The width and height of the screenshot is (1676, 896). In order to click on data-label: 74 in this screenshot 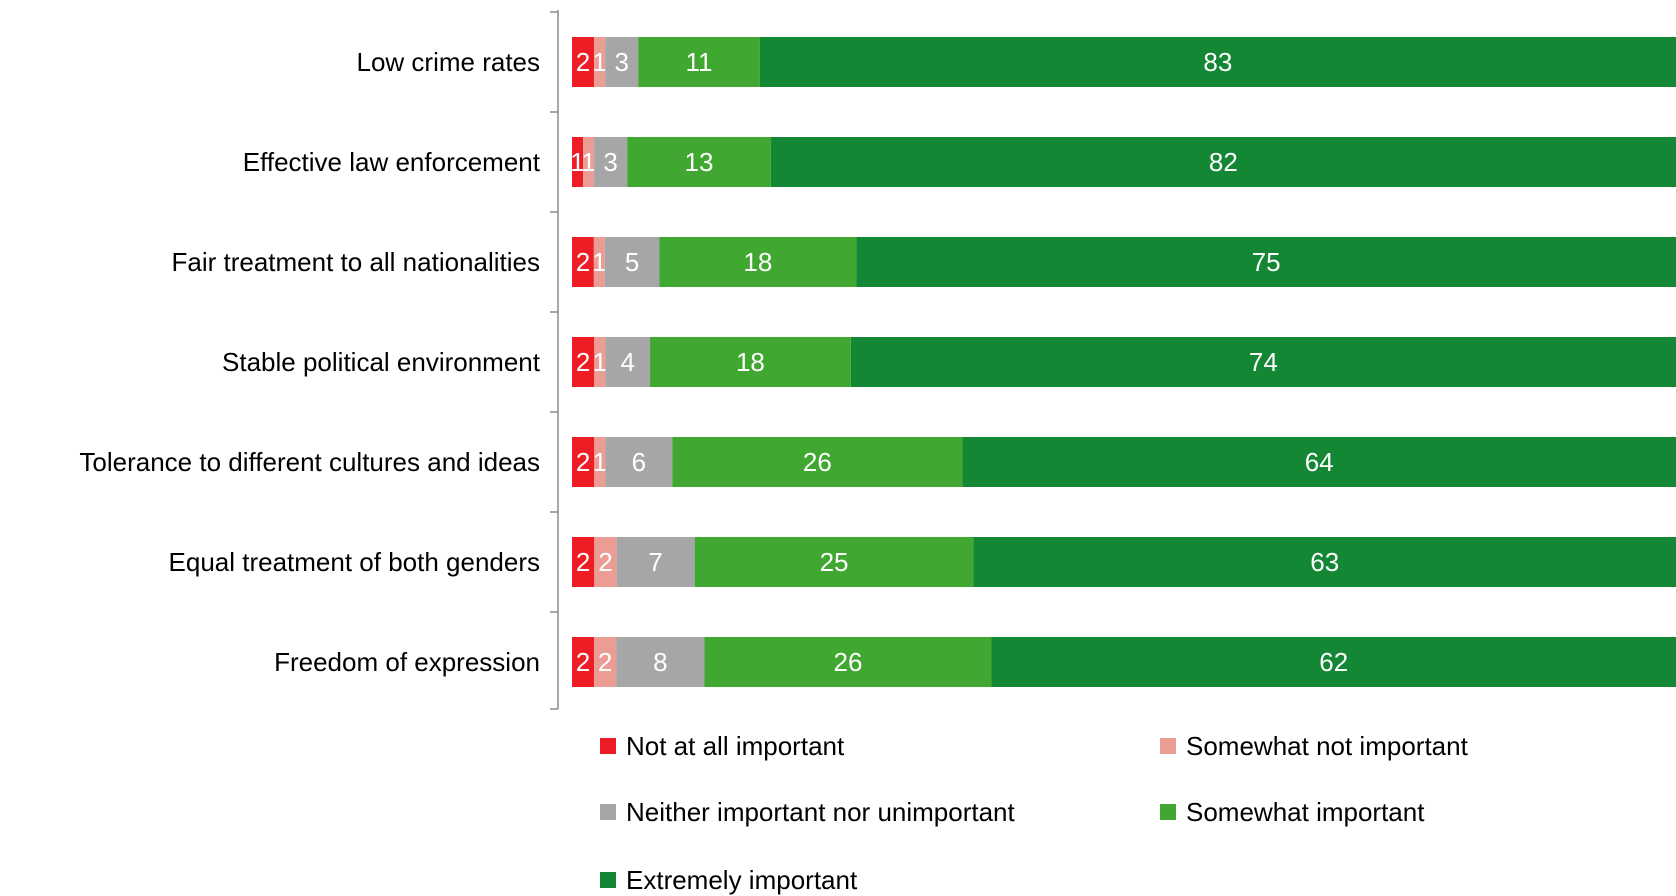, I will do `click(1263, 362)`.